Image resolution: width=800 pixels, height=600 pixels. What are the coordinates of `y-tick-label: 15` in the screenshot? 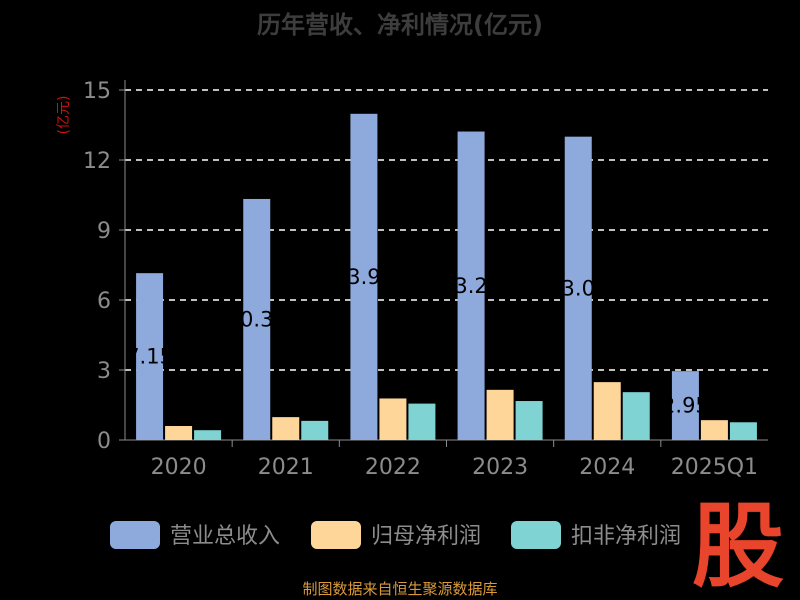 It's located at (97, 91).